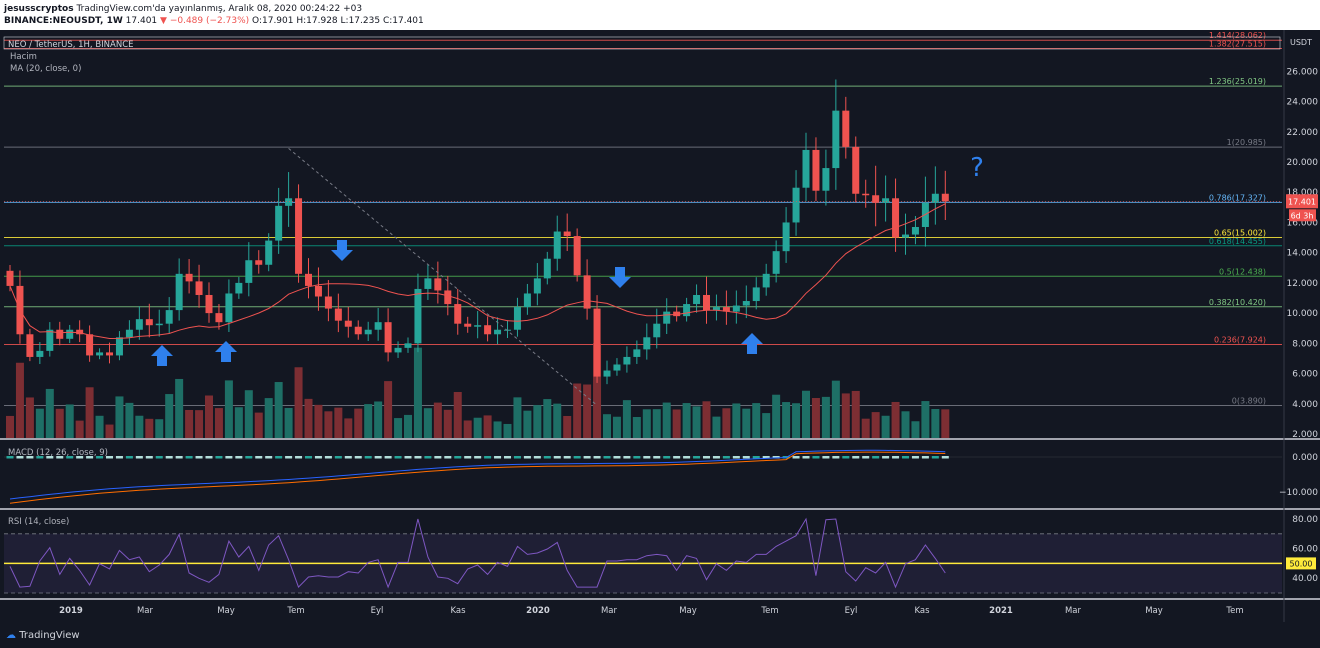  What do you see at coordinates (295, 611) in the screenshot?
I see `time-tick-label: Tem` at bounding box center [295, 611].